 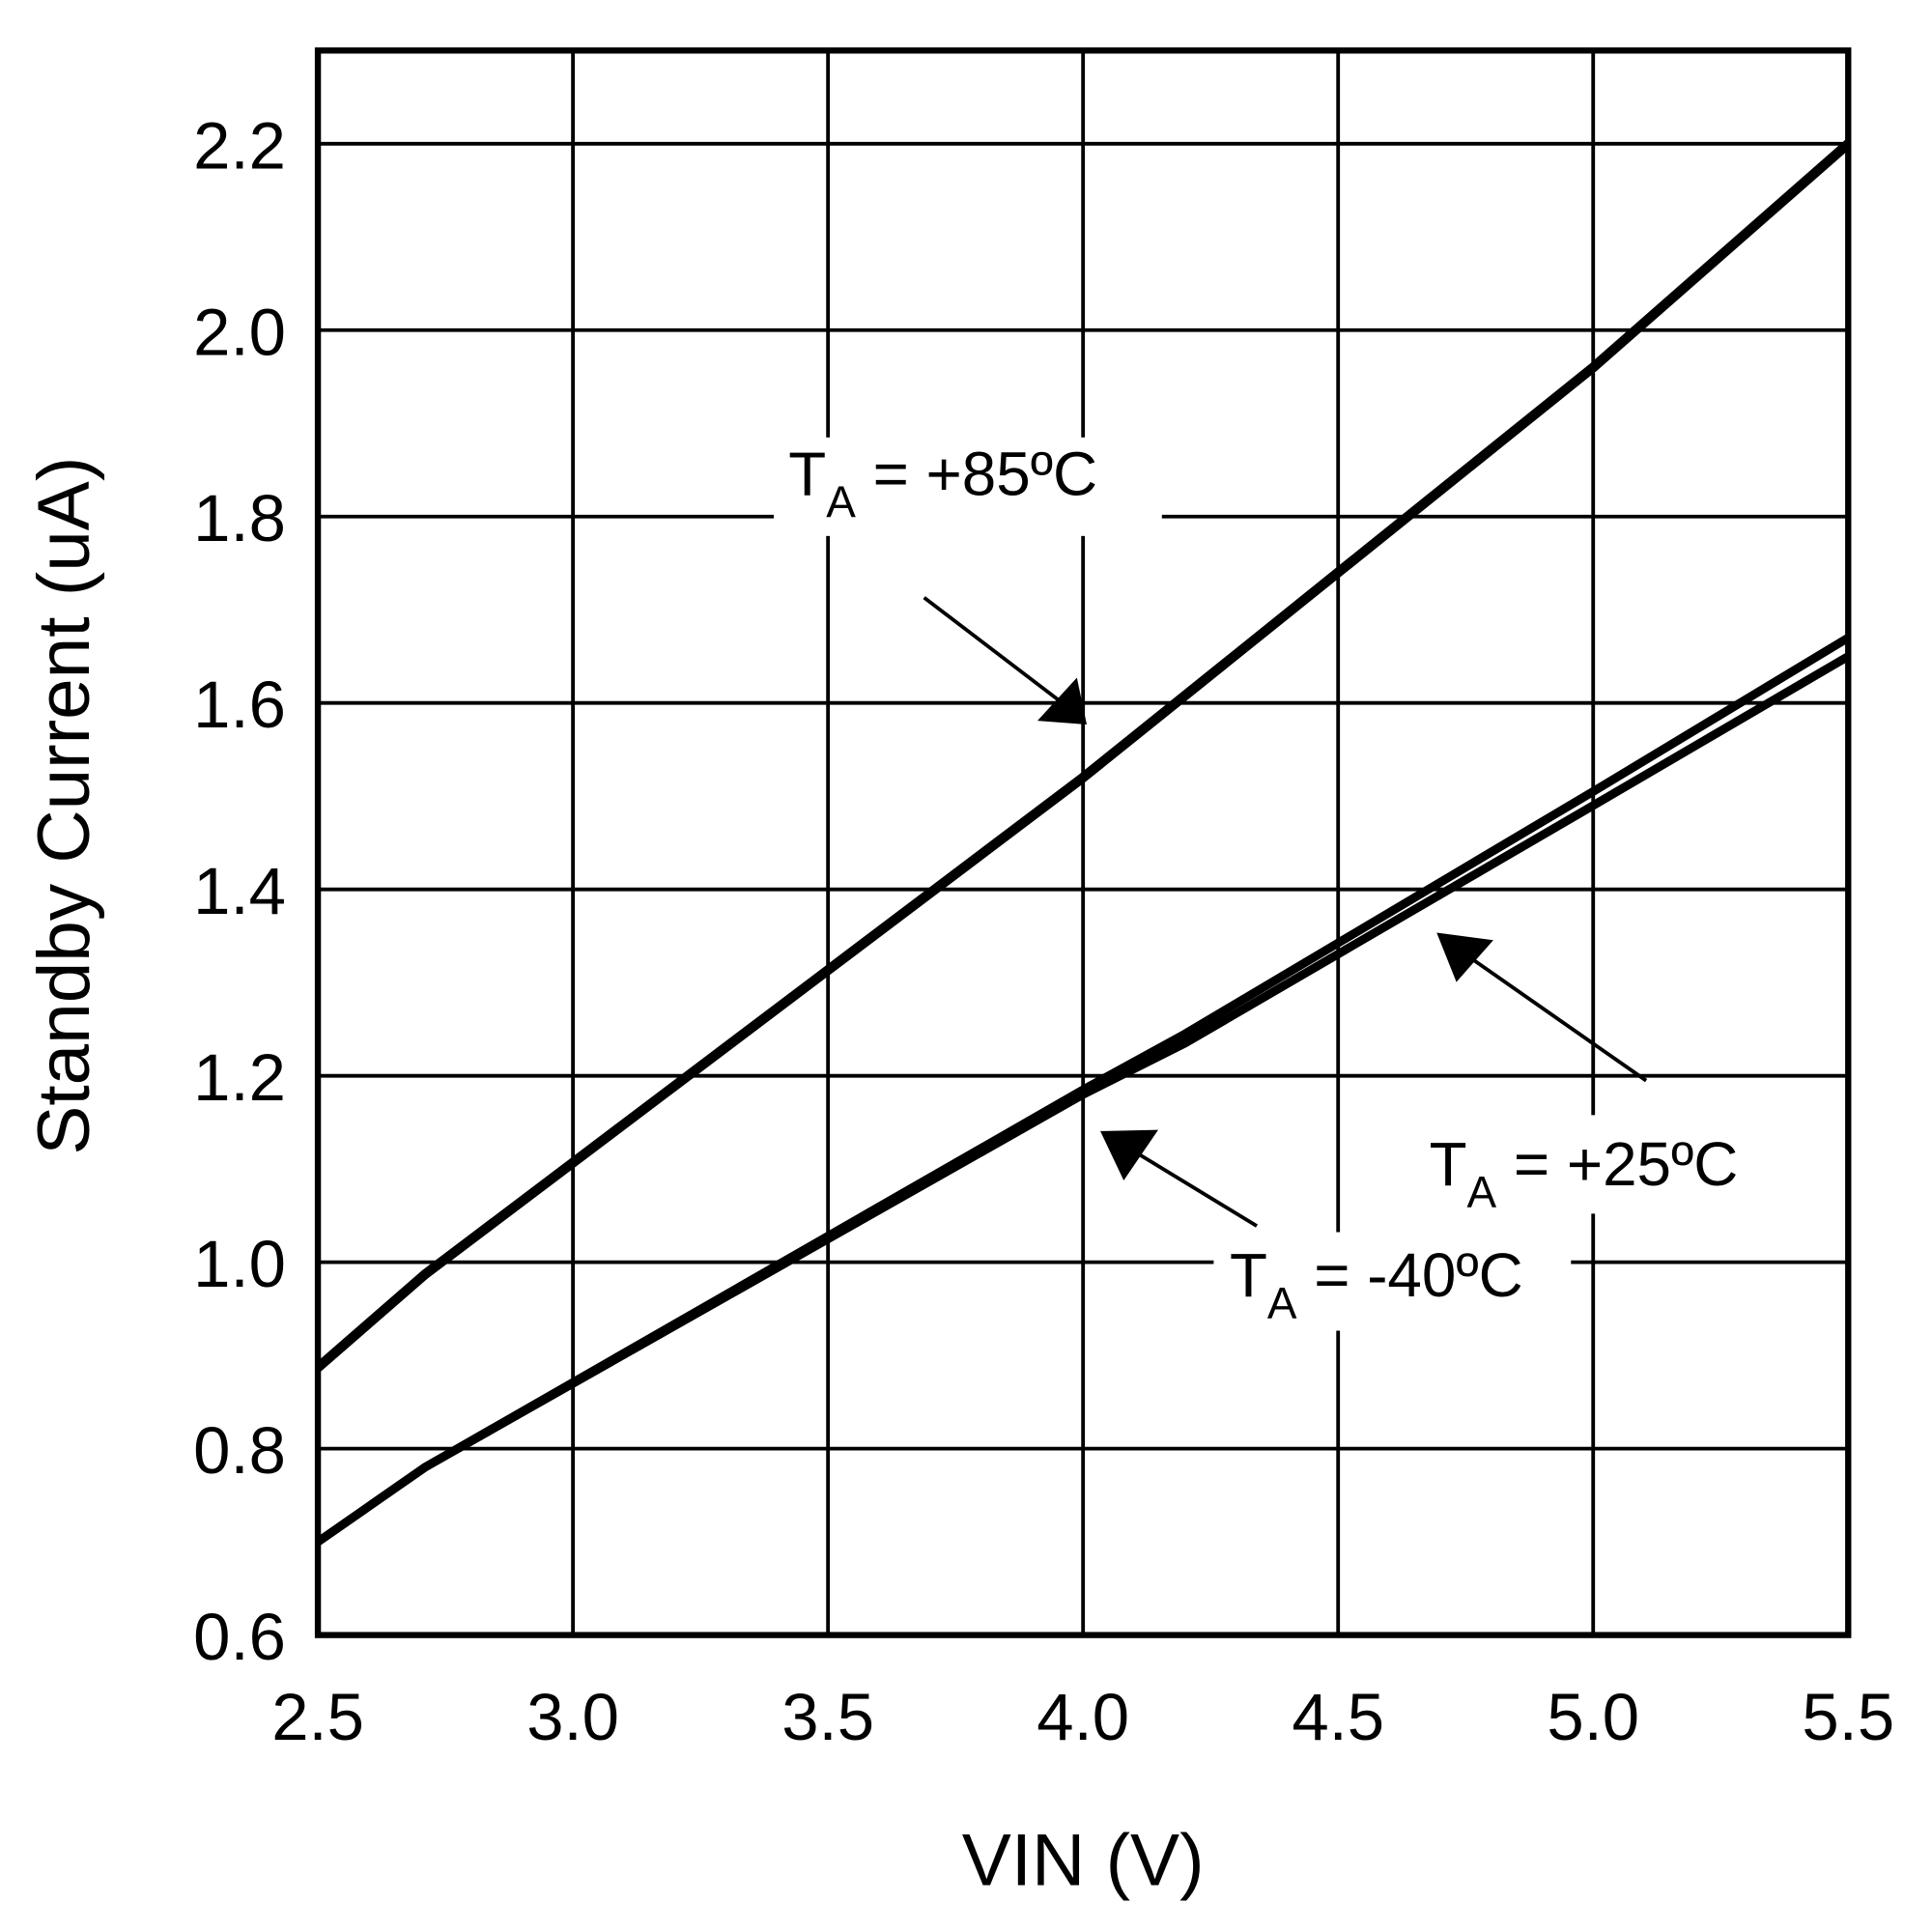 What do you see at coordinates (64, 806) in the screenshot?
I see `y-axis-label: Standby Current (uA)` at bounding box center [64, 806].